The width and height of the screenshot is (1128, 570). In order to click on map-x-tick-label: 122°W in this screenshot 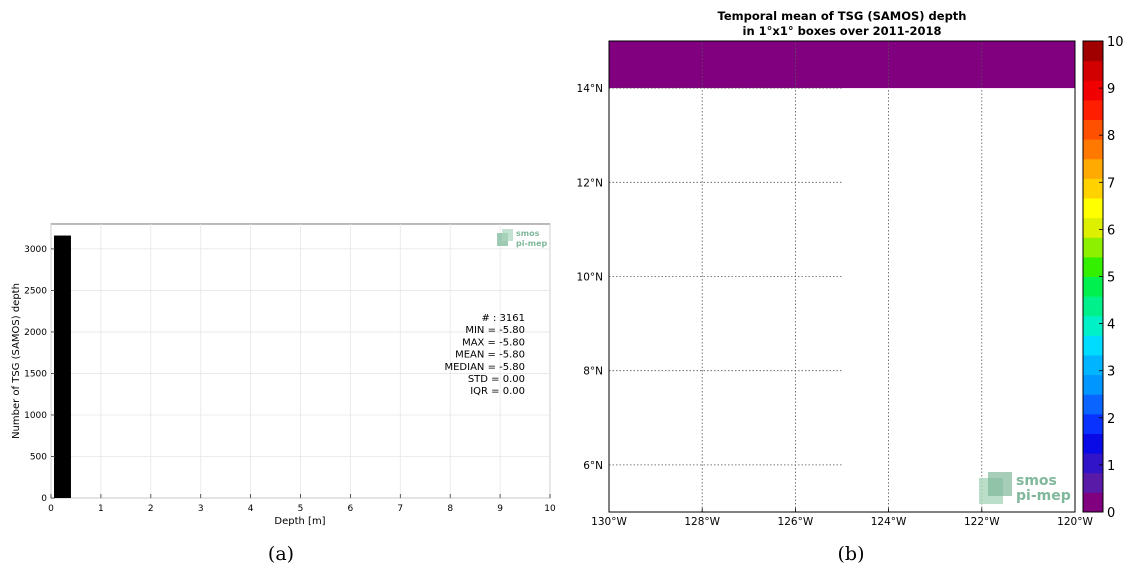, I will do `click(982, 522)`.